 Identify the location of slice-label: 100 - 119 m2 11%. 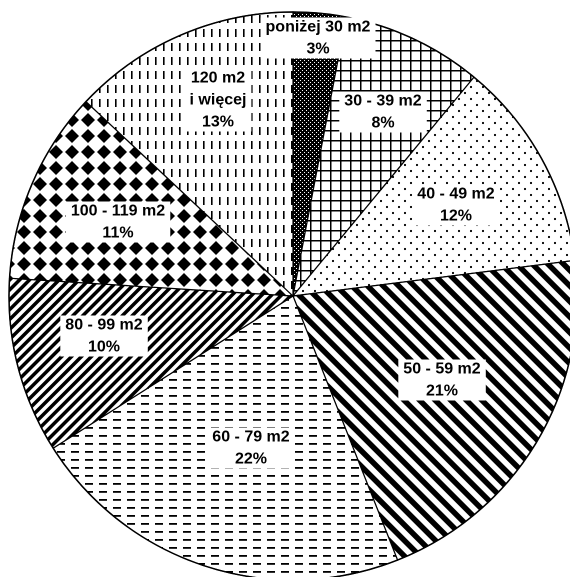
(118, 222).